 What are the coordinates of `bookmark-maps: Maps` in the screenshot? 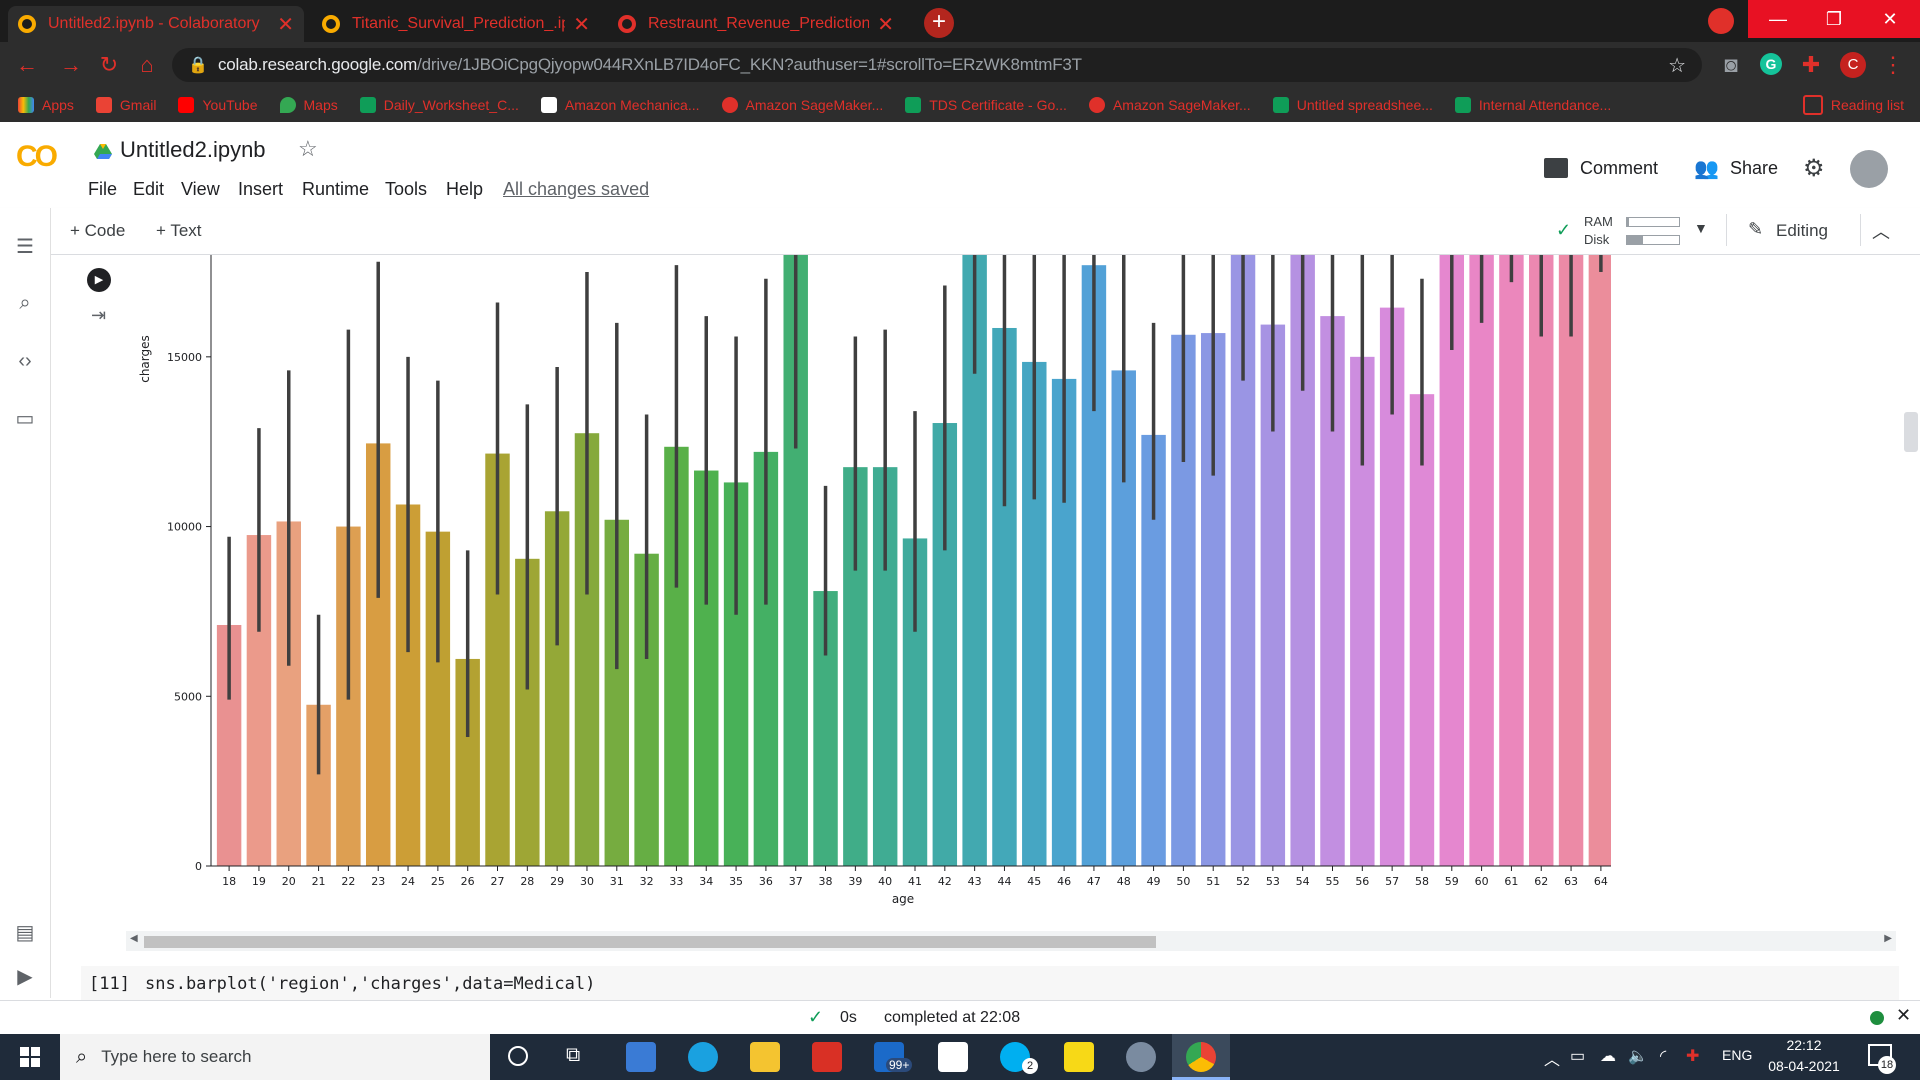 It's located at (308, 105).